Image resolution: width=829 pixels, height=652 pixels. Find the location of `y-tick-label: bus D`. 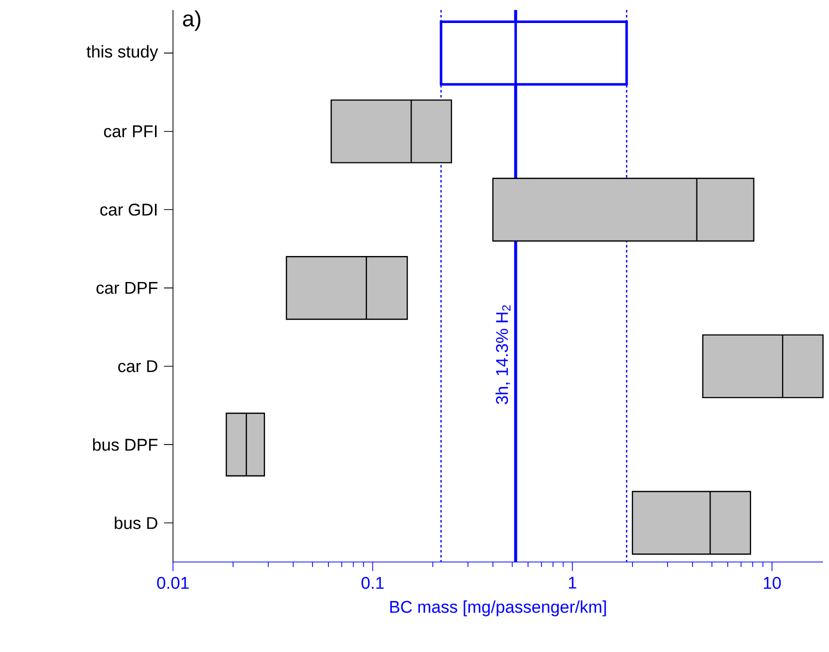

y-tick-label: bus D is located at coordinates (136, 523).